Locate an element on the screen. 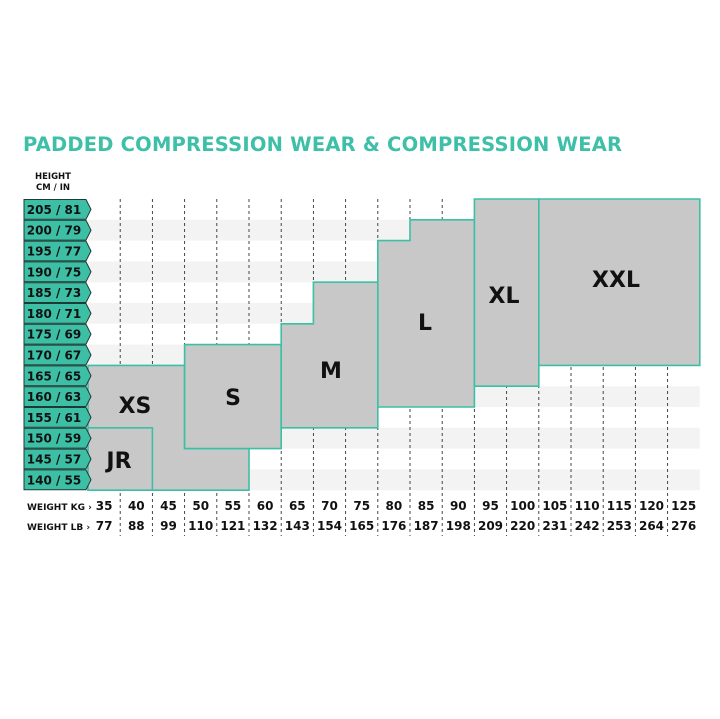 This screenshot has width=720, height=719. weight-kg-value: 35 is located at coordinates (104, 506).